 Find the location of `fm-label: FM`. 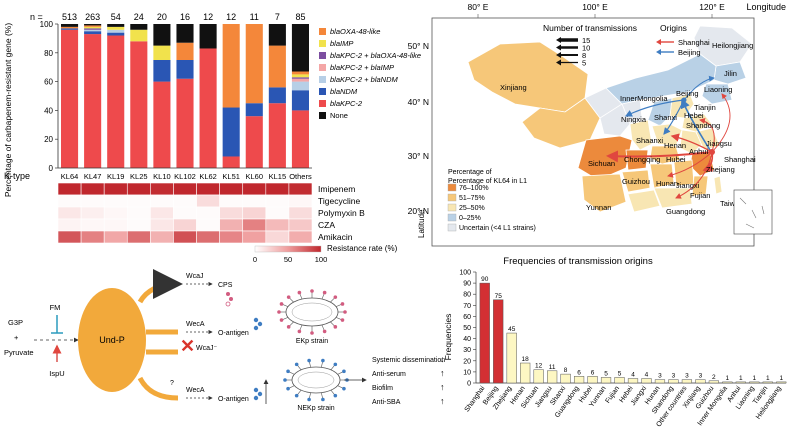

fm-label: FM is located at coordinates (55, 307).